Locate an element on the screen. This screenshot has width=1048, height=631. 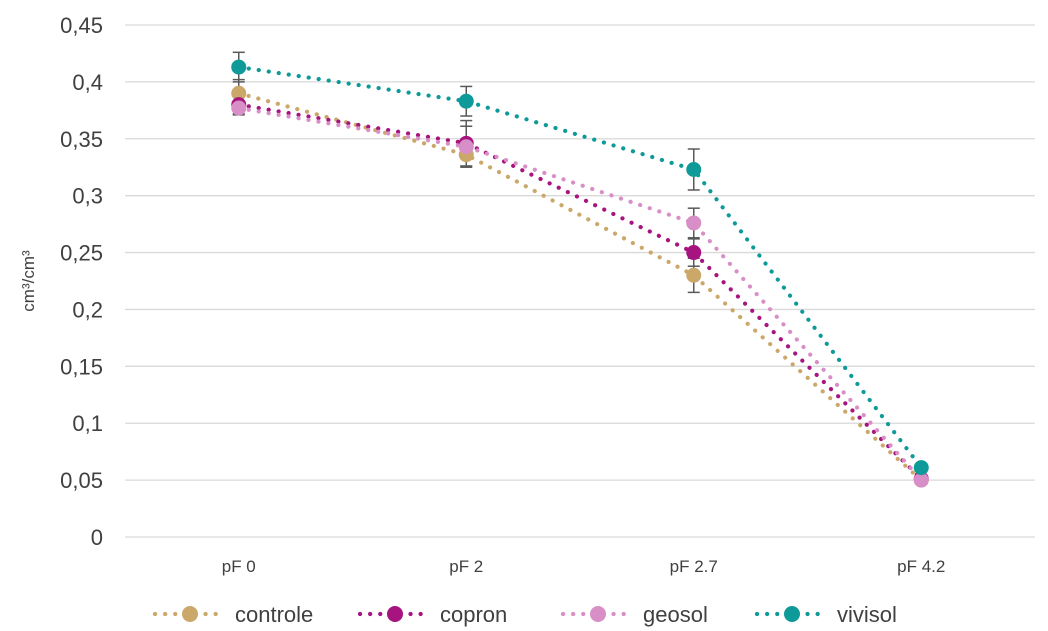
y-tick-label: 0 is located at coordinates (97, 537).